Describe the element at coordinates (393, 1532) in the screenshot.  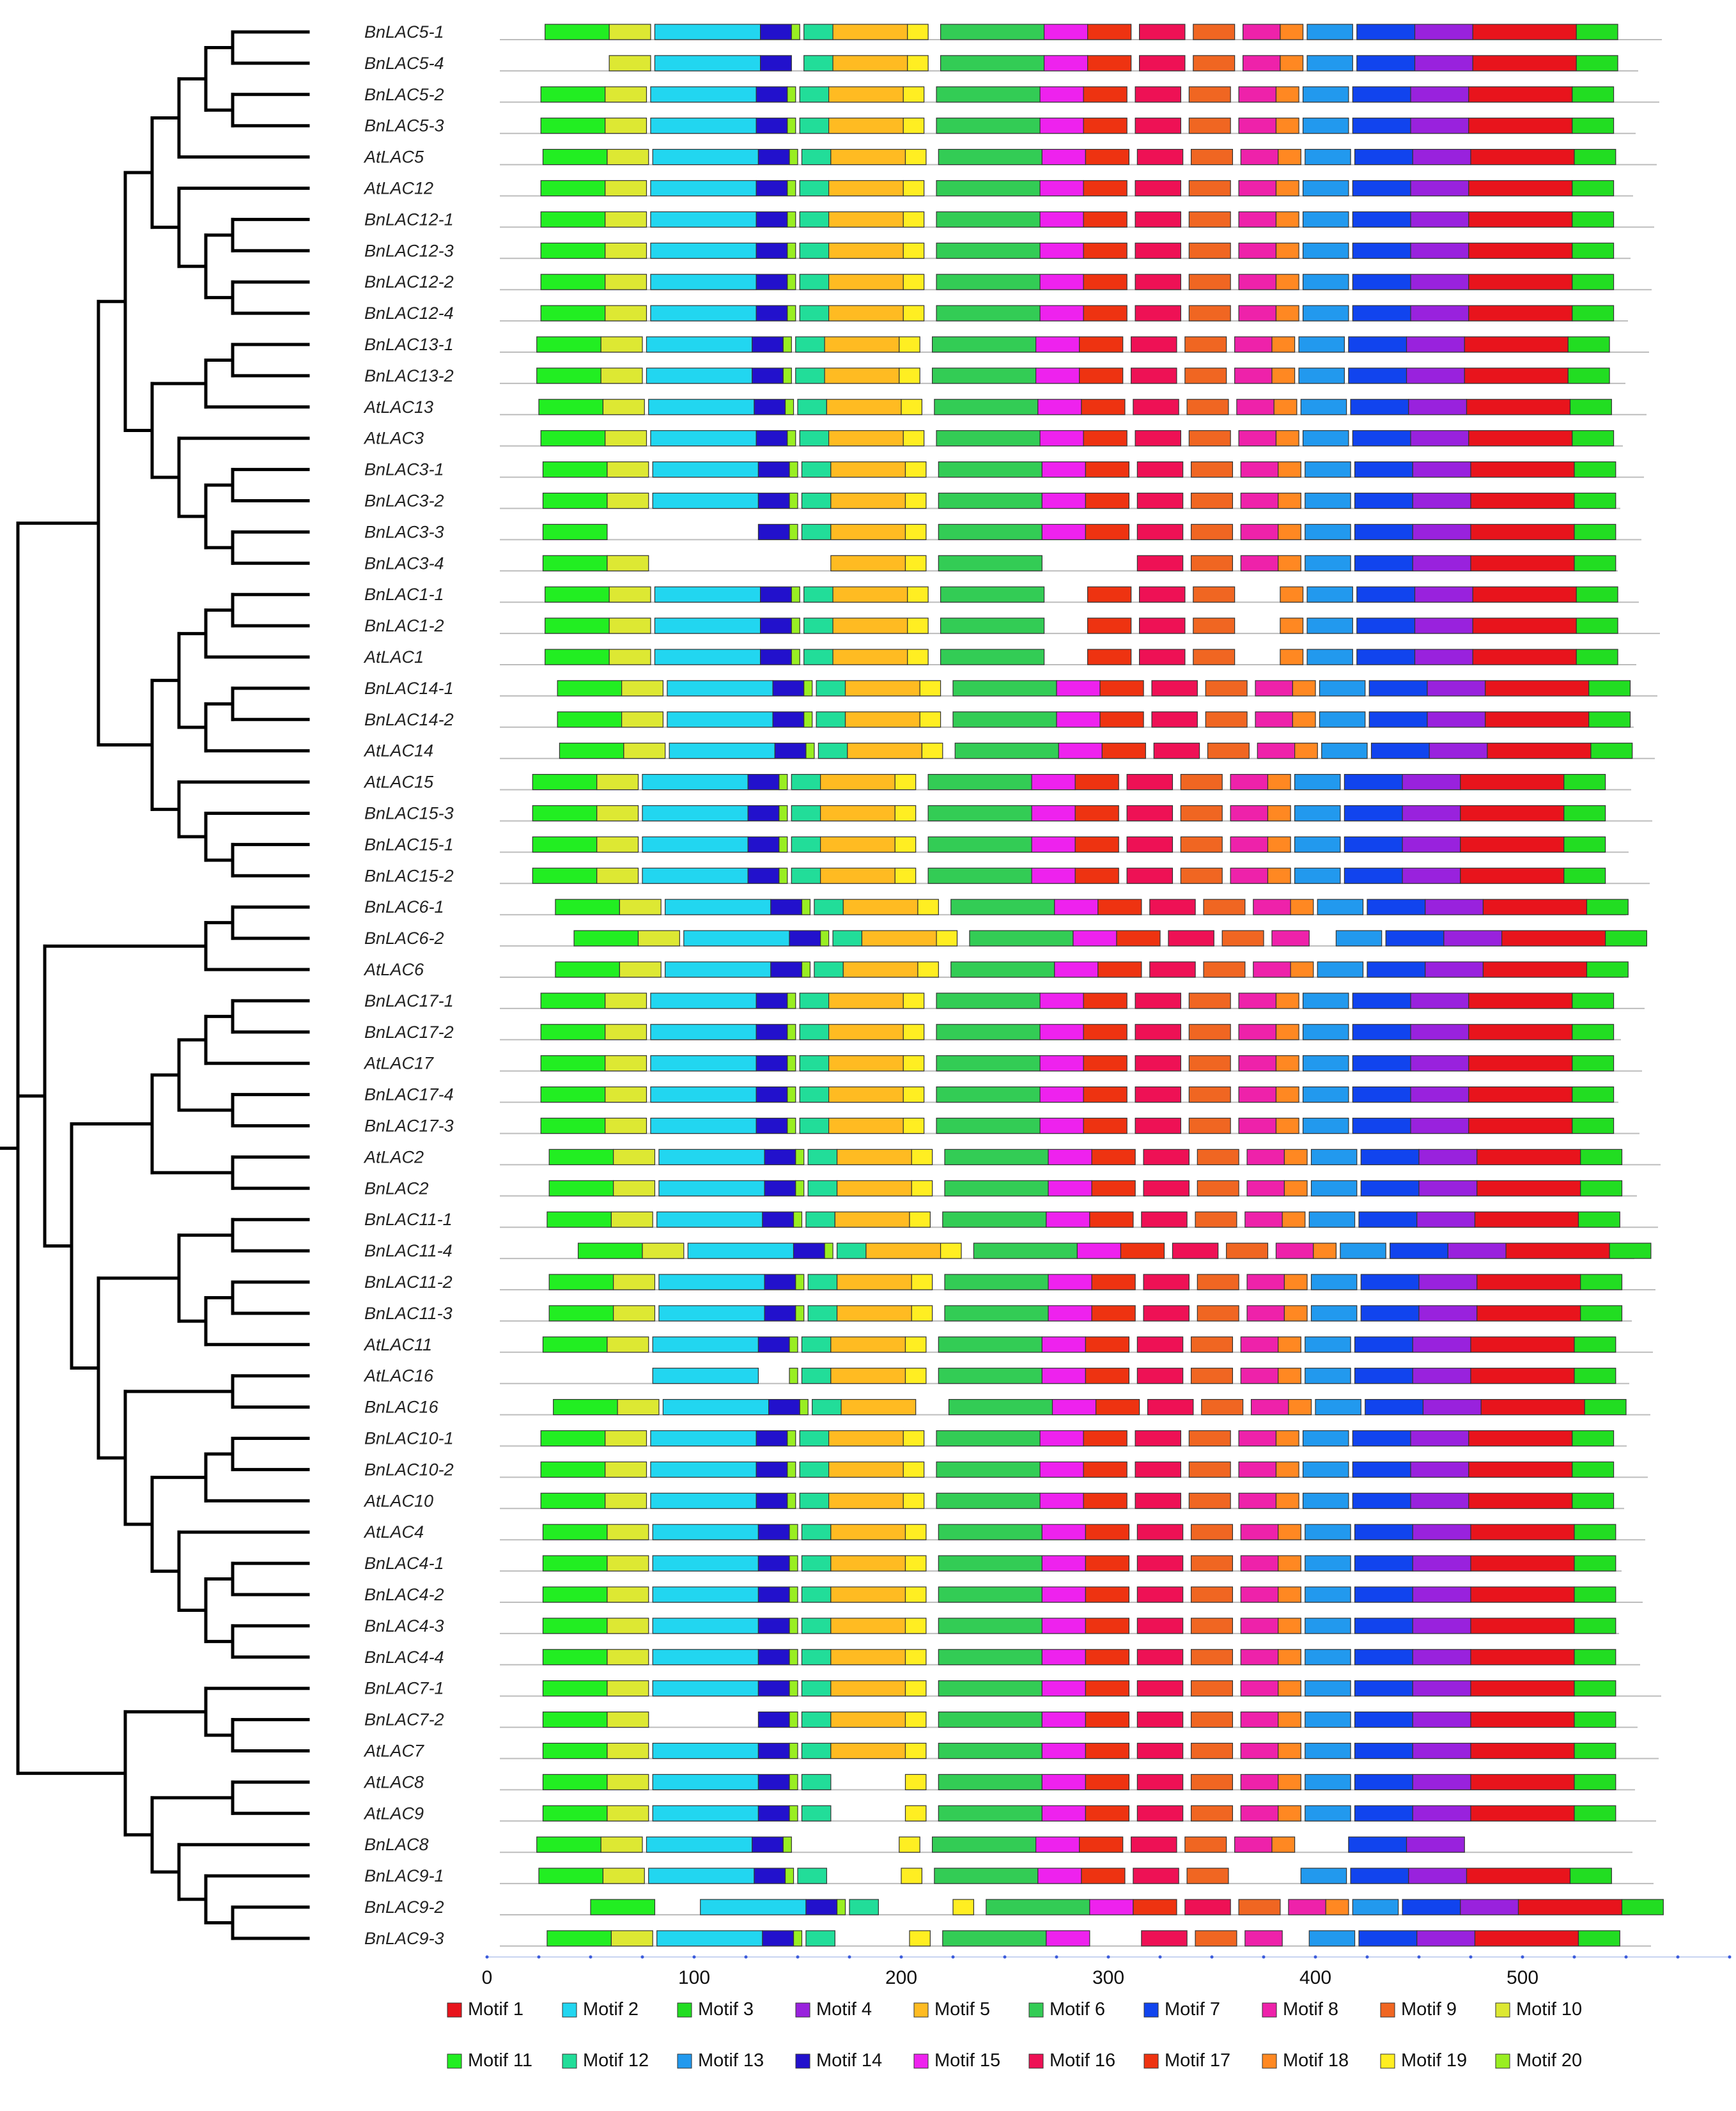
I see `gene-label: AtLAC4` at that location.